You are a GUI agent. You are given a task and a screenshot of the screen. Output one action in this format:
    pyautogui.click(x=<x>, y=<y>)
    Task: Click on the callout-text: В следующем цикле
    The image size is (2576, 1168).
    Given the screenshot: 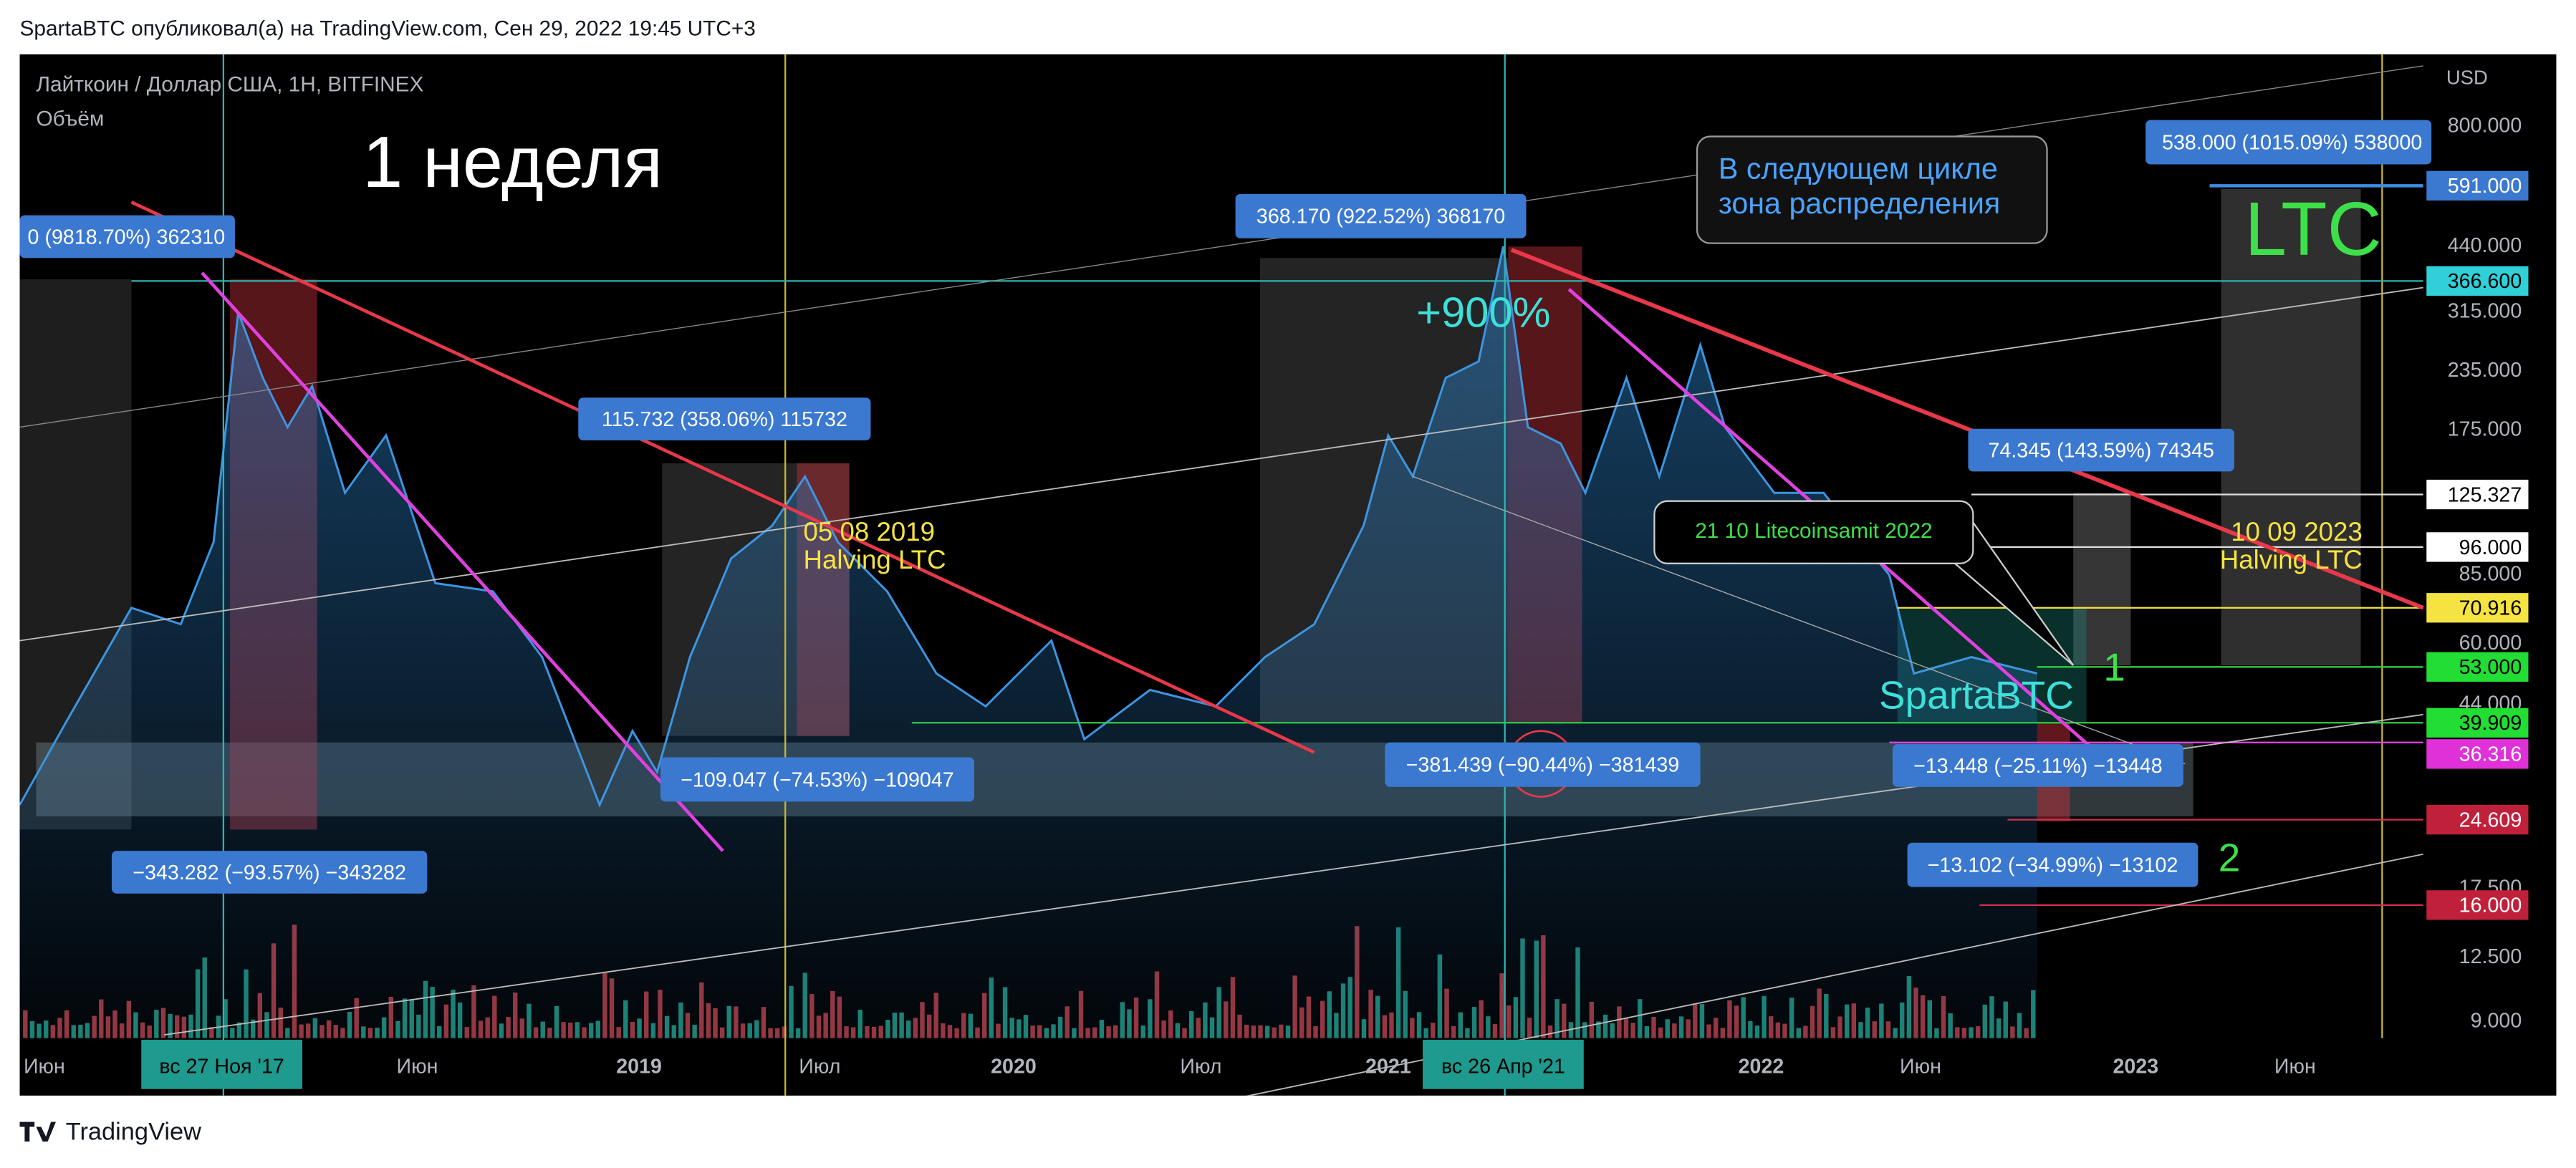 What is the action you would take?
    pyautogui.click(x=1859, y=169)
    